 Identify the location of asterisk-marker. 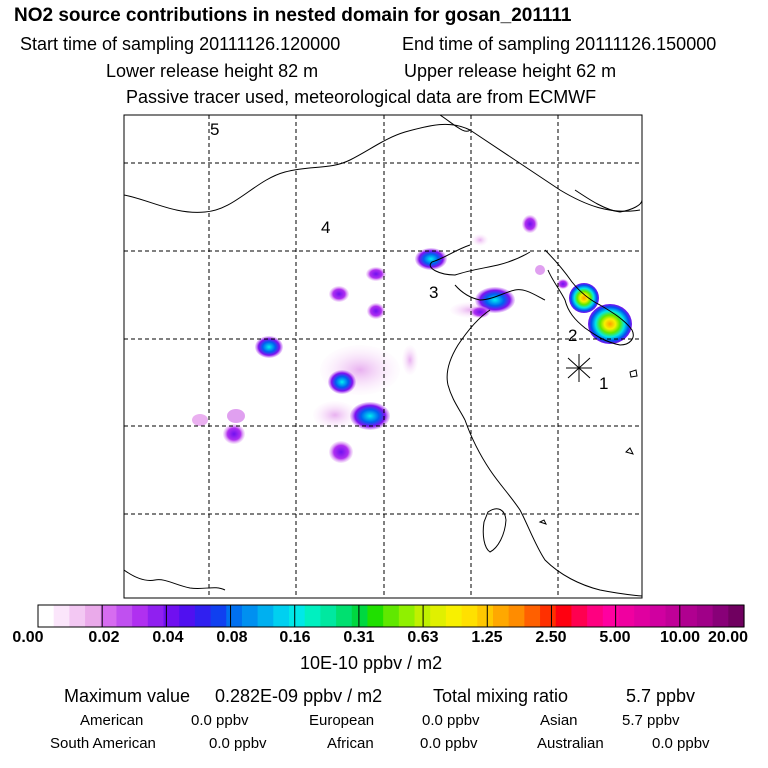
(579, 368).